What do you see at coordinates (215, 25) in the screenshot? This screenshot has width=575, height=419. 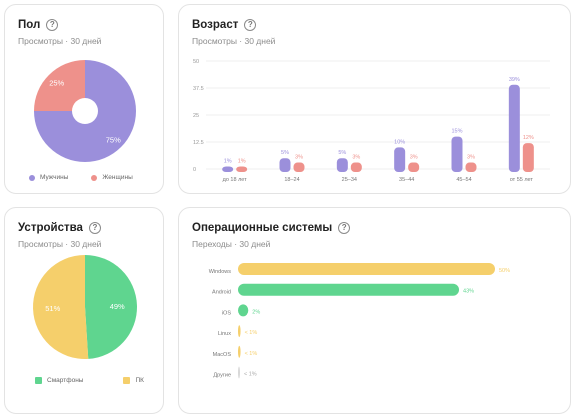 I see `age-title-text: Возраст` at bounding box center [215, 25].